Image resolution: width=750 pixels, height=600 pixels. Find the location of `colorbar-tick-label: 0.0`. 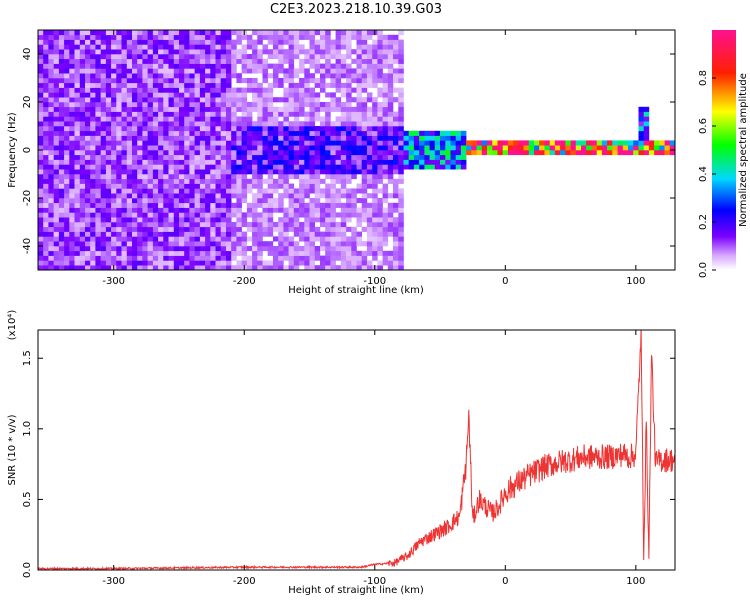

colorbar-tick-label: 0.0 is located at coordinates (703, 270).